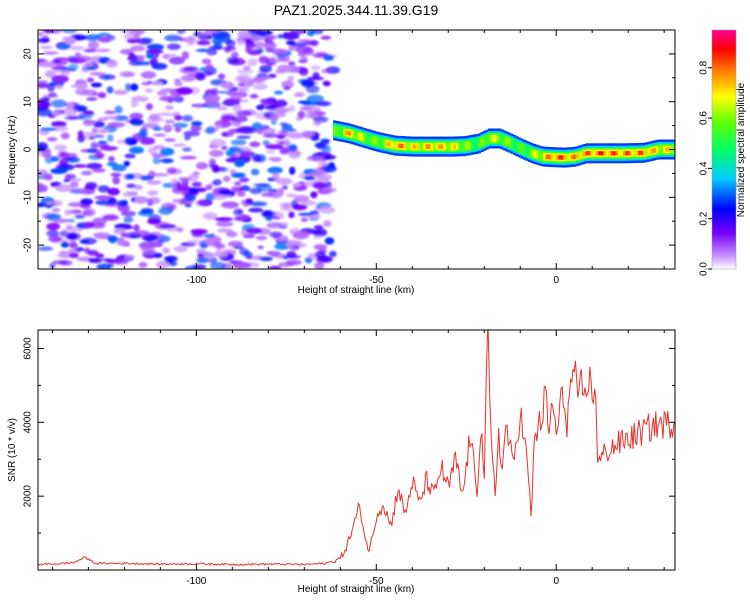 The height and width of the screenshot is (600, 750). What do you see at coordinates (196, 581) in the screenshot?
I see `snr-x-tick-label: -100` at bounding box center [196, 581].